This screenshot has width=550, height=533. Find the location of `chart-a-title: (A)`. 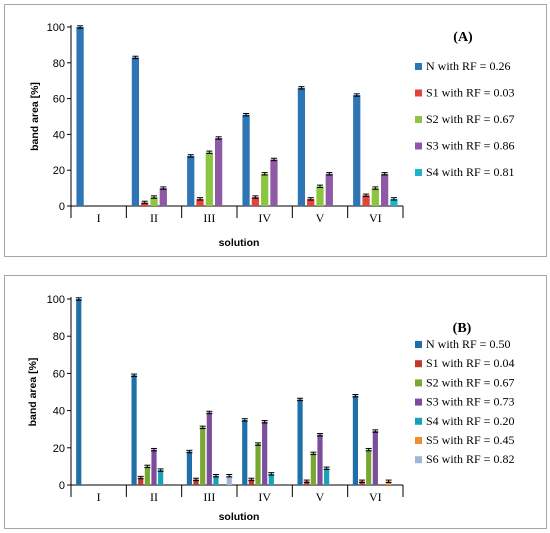

chart-a-title: (A) is located at coordinates (463, 37).